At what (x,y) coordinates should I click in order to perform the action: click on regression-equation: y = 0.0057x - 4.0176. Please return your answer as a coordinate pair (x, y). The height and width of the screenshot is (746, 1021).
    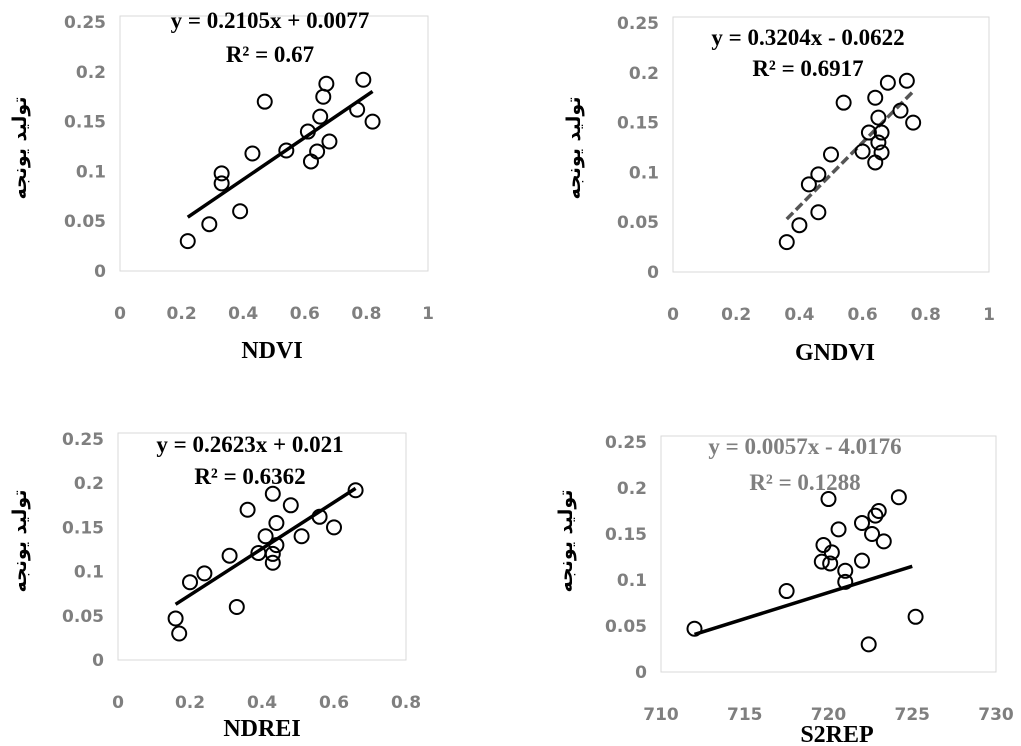
    Looking at the image, I should click on (804, 446).